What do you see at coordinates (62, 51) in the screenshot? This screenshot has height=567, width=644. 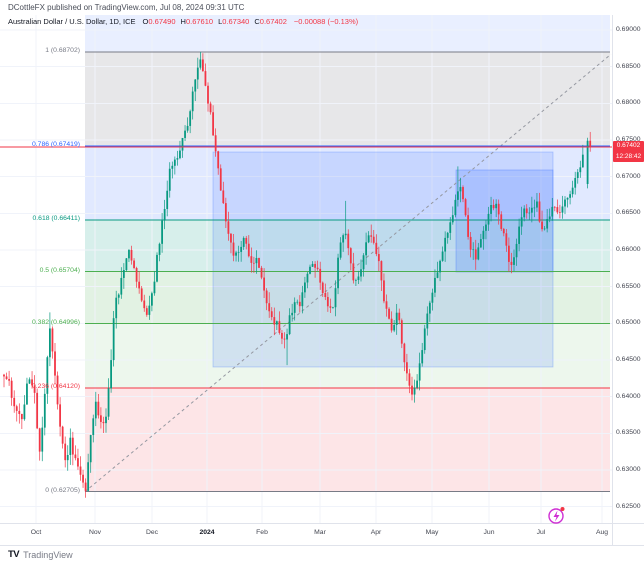 I see `fib-label-1: 1 (0.68702)` at bounding box center [62, 51].